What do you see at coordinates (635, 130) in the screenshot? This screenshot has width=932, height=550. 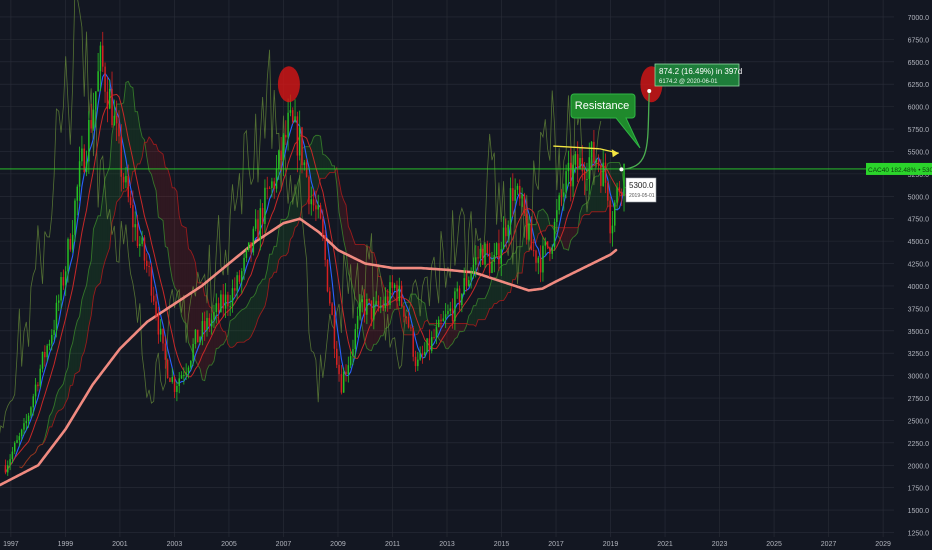 I see `projection-curve` at bounding box center [635, 130].